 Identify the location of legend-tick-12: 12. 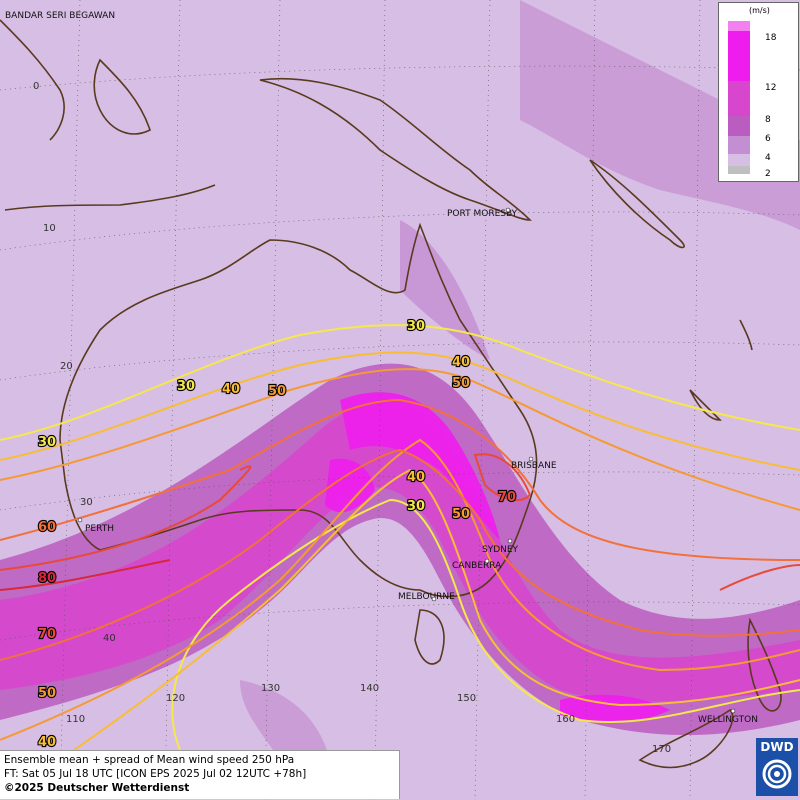
(771, 88).